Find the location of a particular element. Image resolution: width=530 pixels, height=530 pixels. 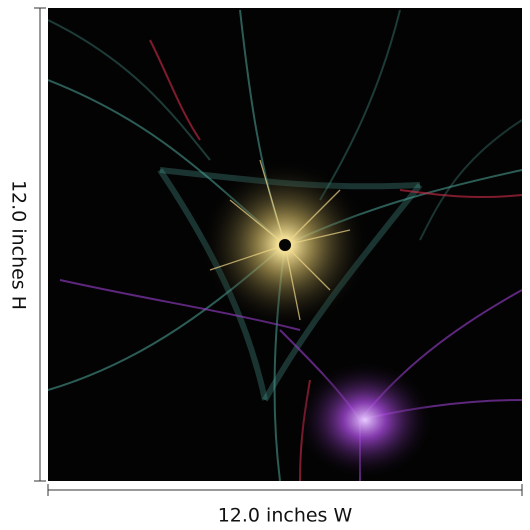

width-bracket is located at coordinates (285, 490).